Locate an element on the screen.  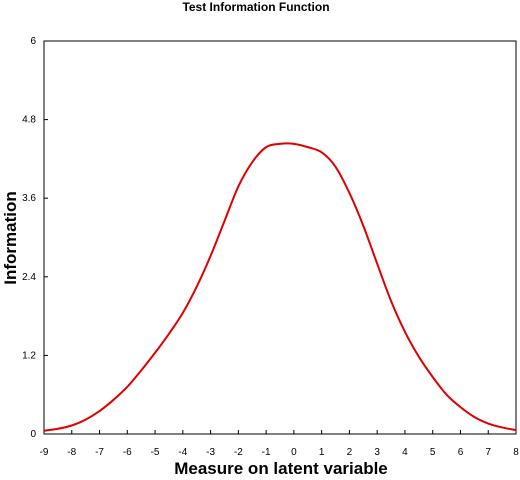
y-tick-label: 2.4 is located at coordinates (29, 277).